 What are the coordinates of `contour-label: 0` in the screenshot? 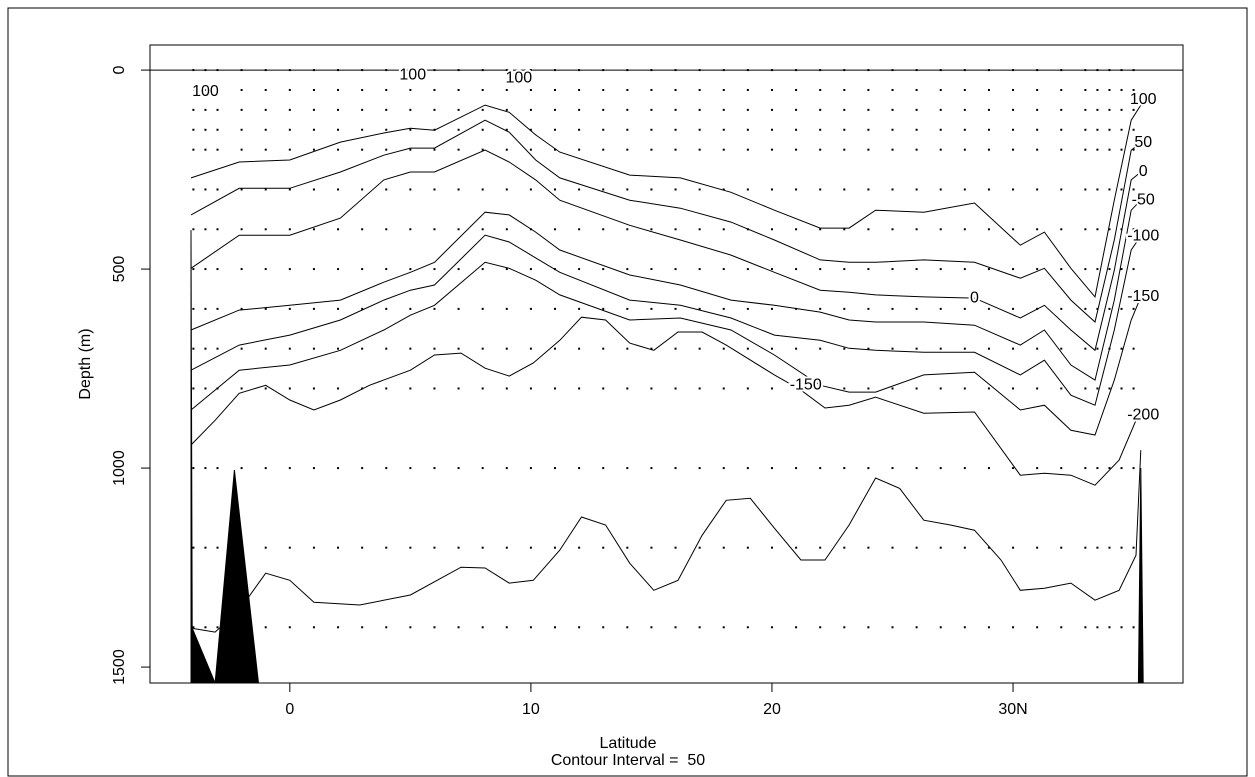 It's located at (974, 297).